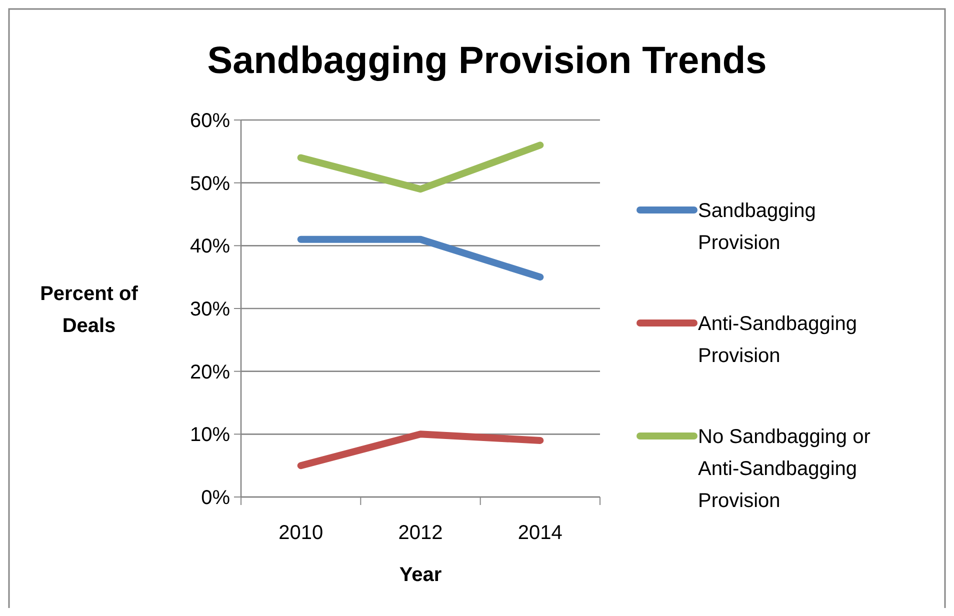 The height and width of the screenshot is (616, 954). What do you see at coordinates (210, 372) in the screenshot?
I see `y-tick-label: 20%` at bounding box center [210, 372].